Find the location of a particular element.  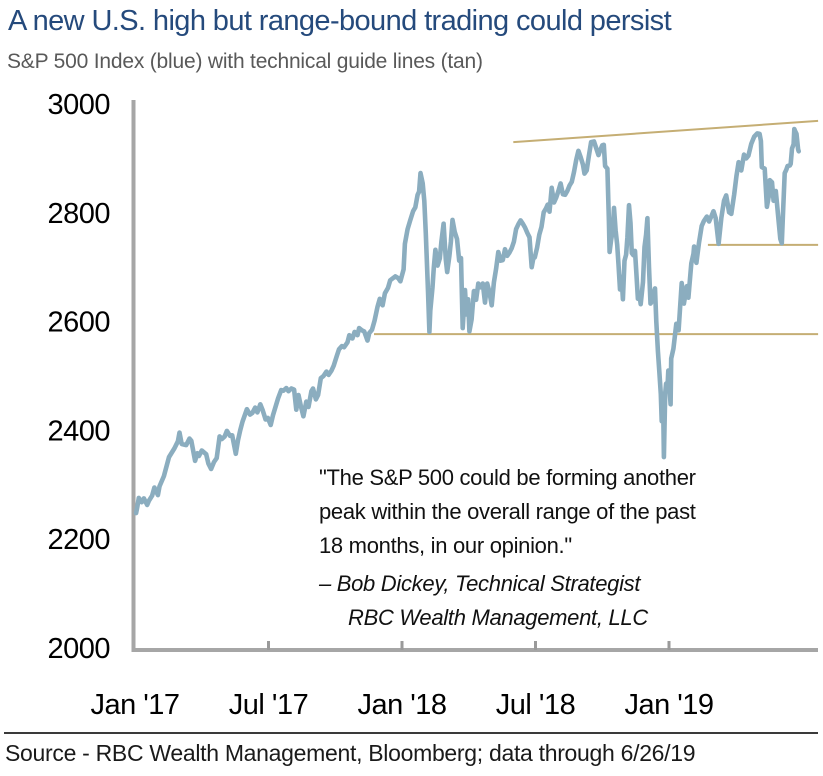

x-tick-label: Jul '18 is located at coordinates (535, 705).